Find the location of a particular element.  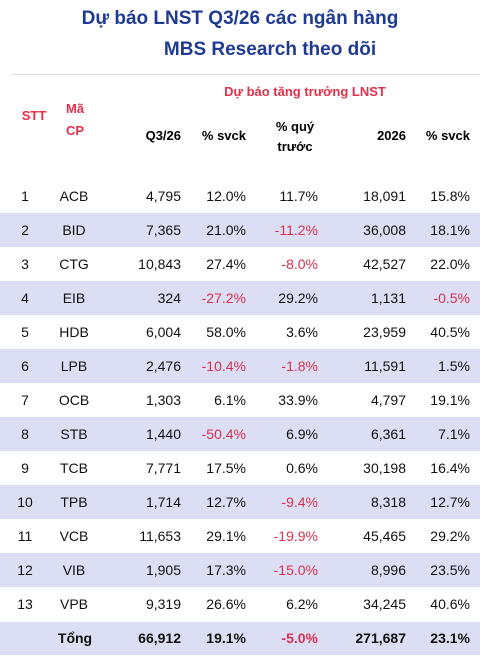

stt-cell: 4 is located at coordinates (25, 298).